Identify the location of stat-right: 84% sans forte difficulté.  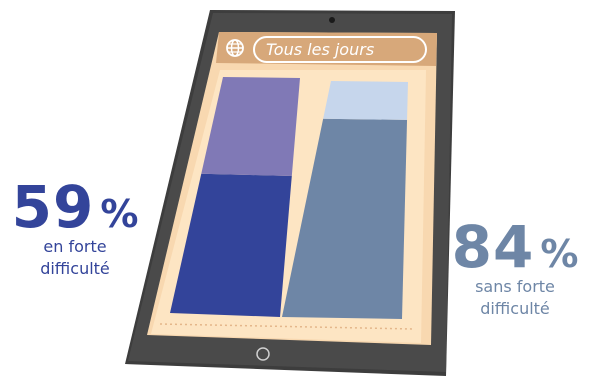
(515, 269).